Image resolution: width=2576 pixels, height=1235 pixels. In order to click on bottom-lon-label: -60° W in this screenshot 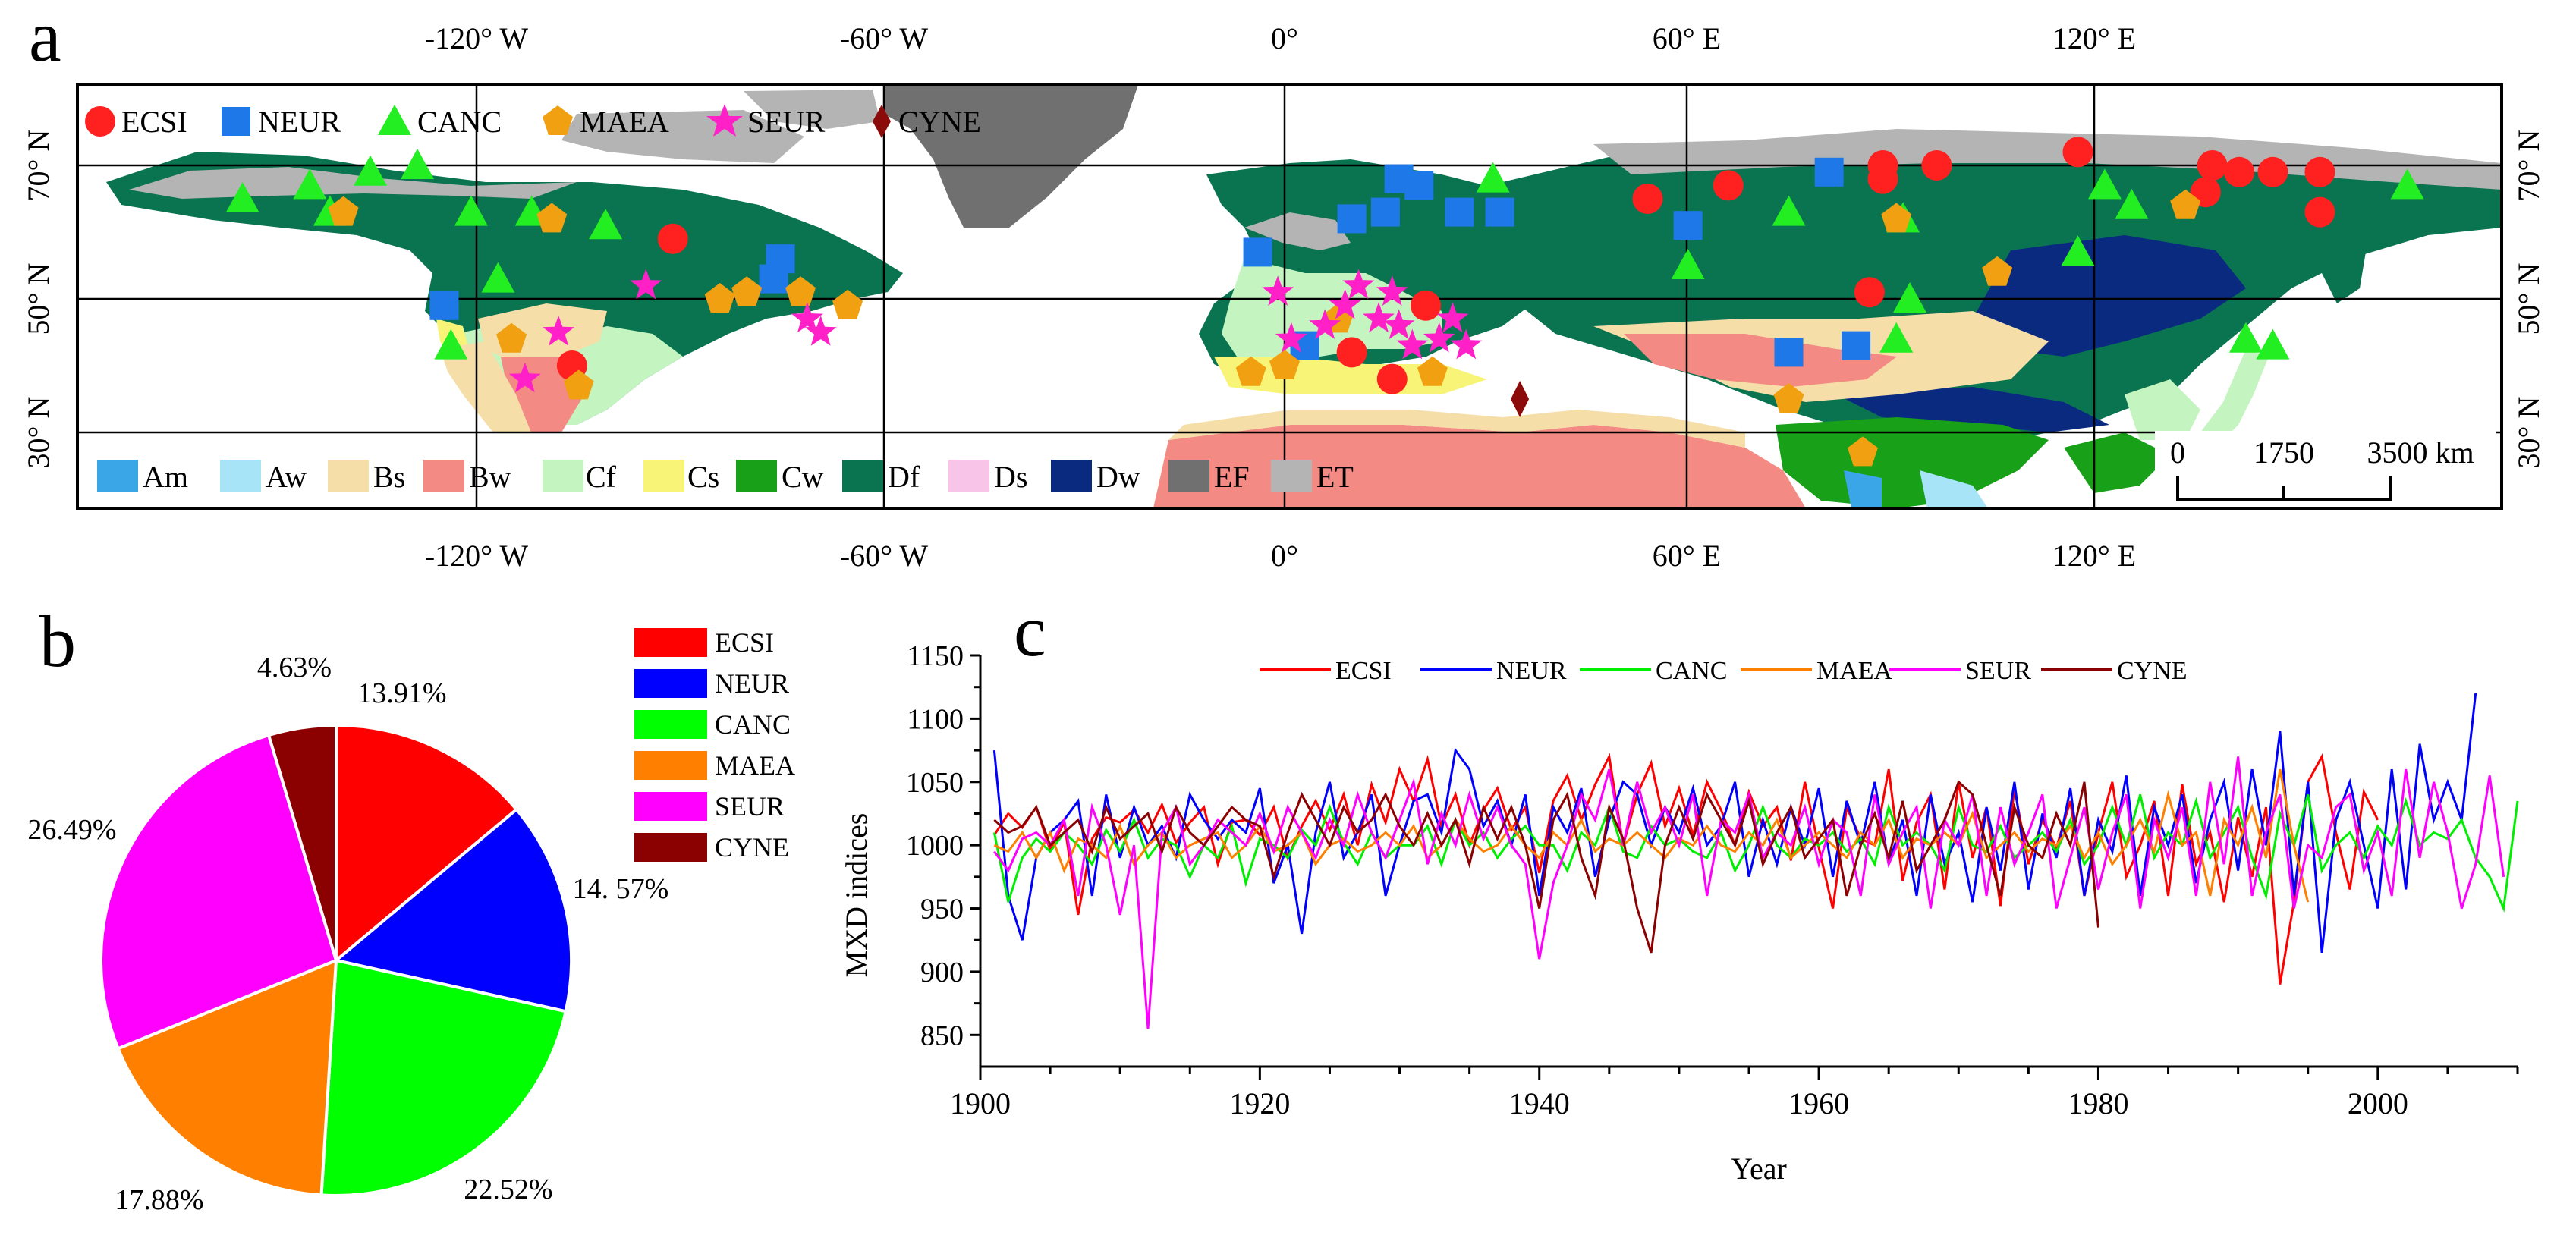, I will do `click(884, 556)`.